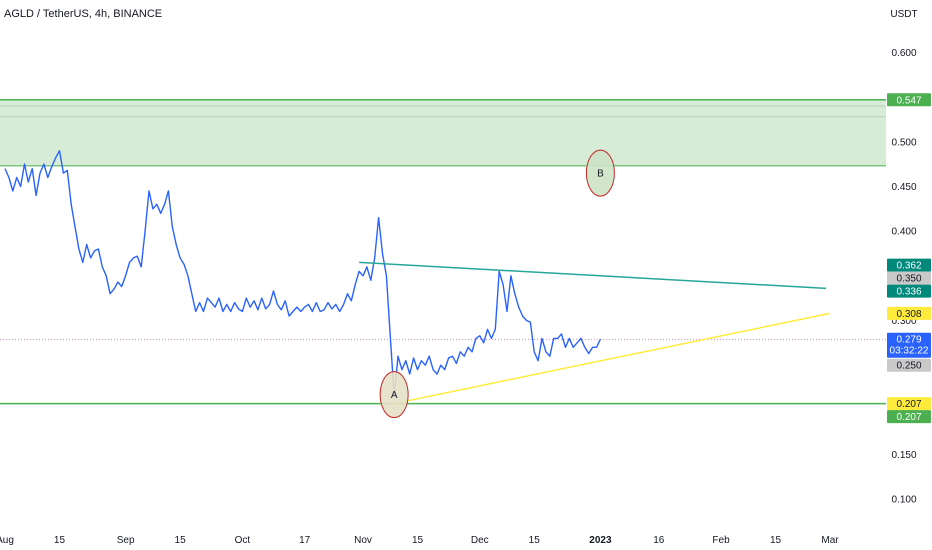  Describe the element at coordinates (903, 500) in the screenshot. I see `y-tick-label: 0.100` at that location.